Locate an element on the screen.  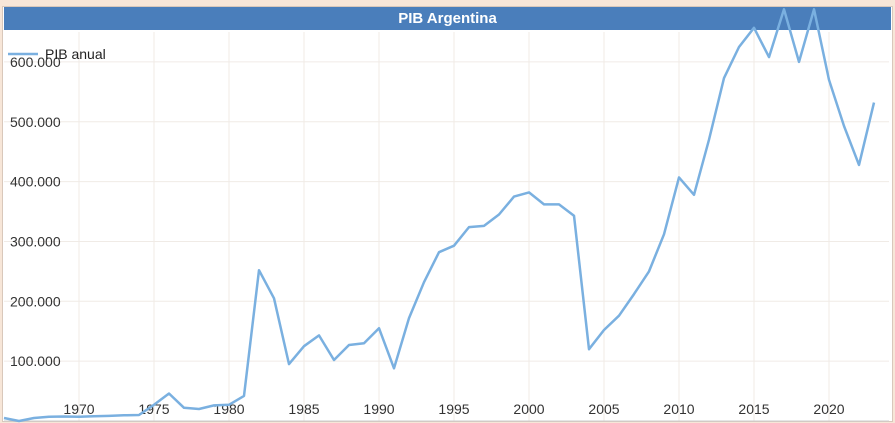
y-tick-label: 100.000 is located at coordinates (35, 361).